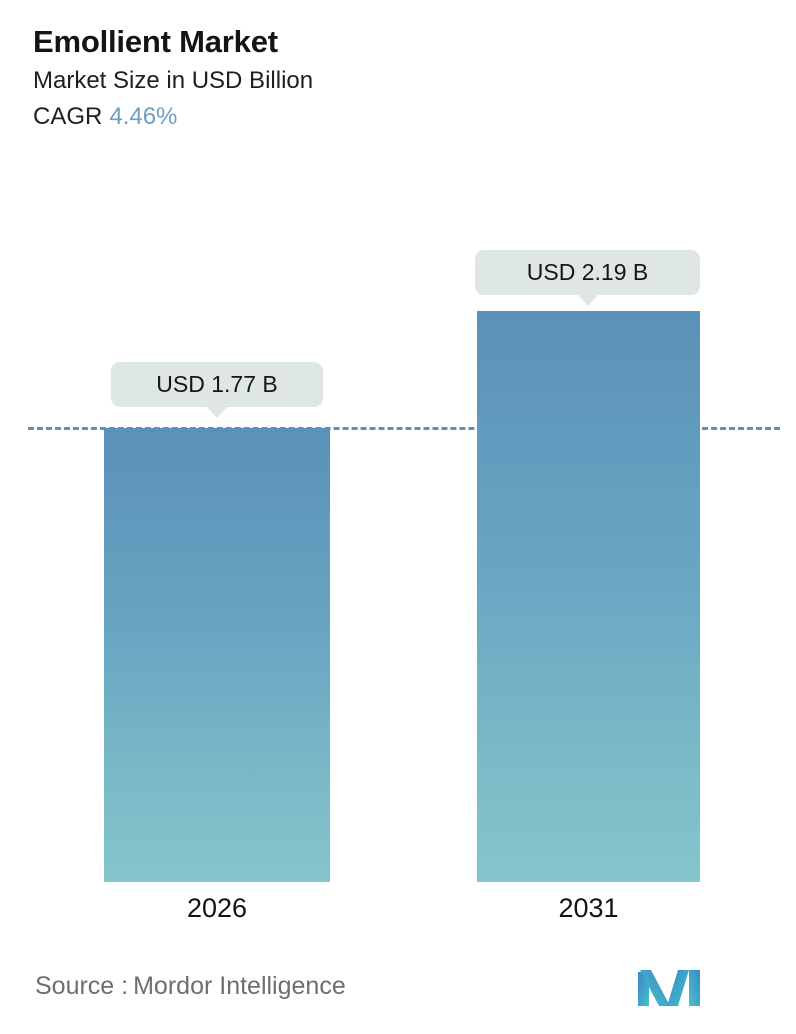 This screenshot has width=796, height=1034. Describe the element at coordinates (173, 80) in the screenshot. I see `chart-subtitle: Market Size in USD Billion` at that location.